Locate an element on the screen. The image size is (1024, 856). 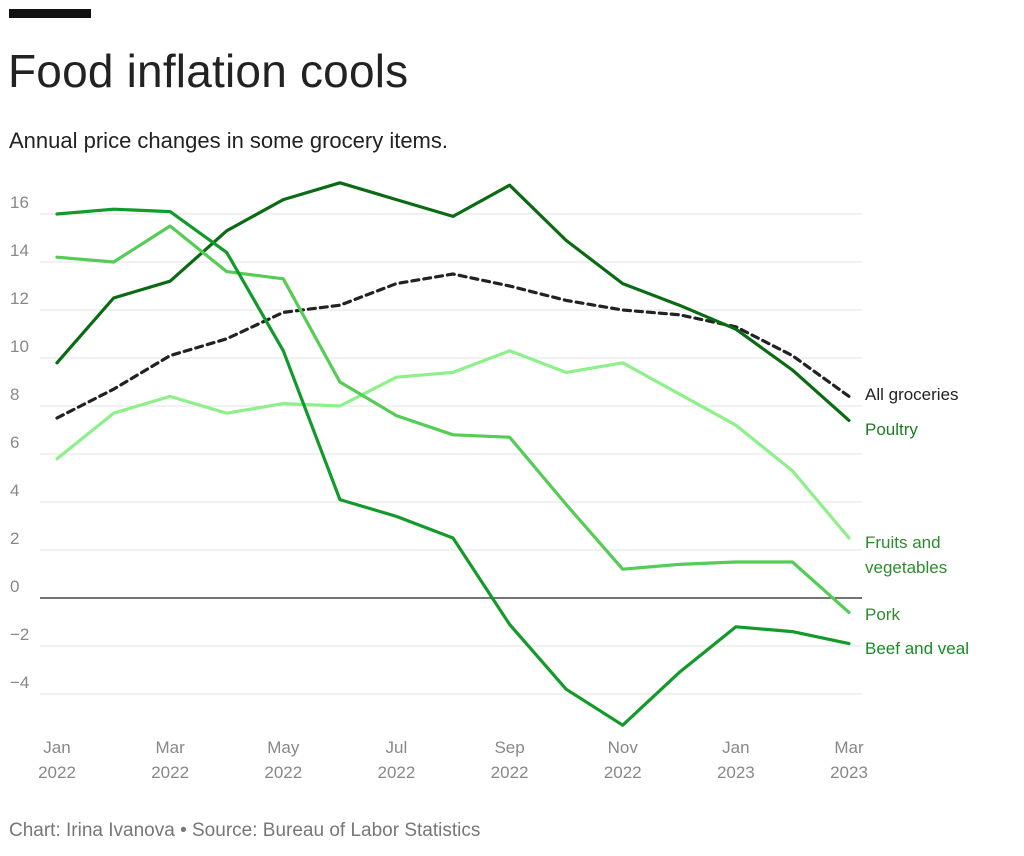
y-tick-label: 0 is located at coordinates (14, 586).